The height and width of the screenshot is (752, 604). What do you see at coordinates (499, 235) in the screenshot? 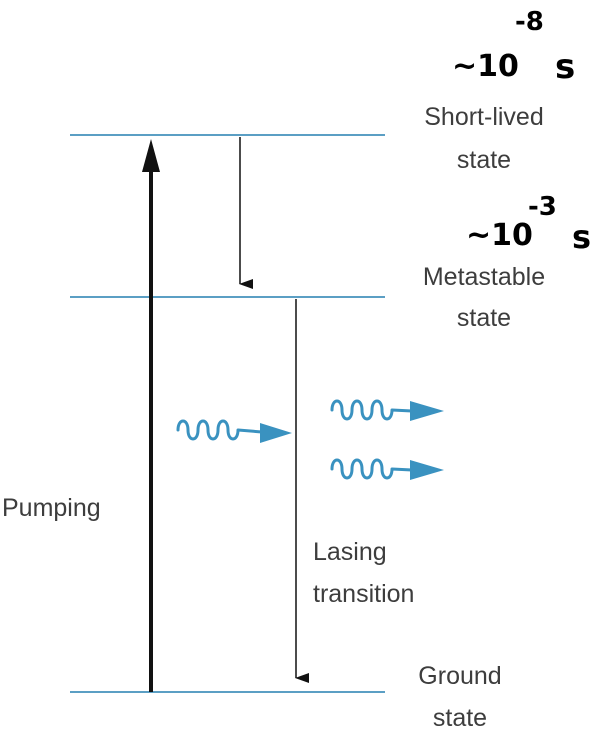
I see `metastable-lifetime-prefix: ~10` at bounding box center [499, 235].